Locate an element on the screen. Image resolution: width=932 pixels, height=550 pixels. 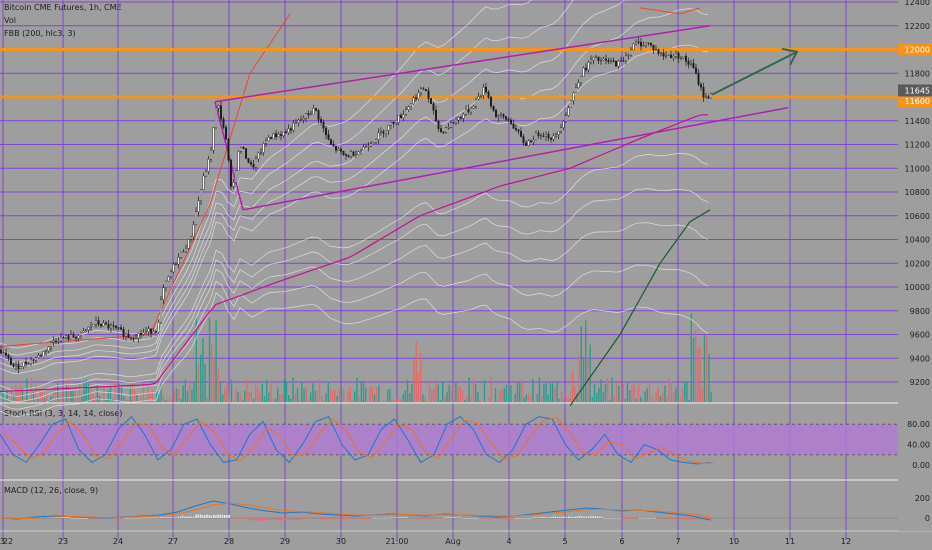
time-tick-label: Aug is located at coordinates (453, 541).